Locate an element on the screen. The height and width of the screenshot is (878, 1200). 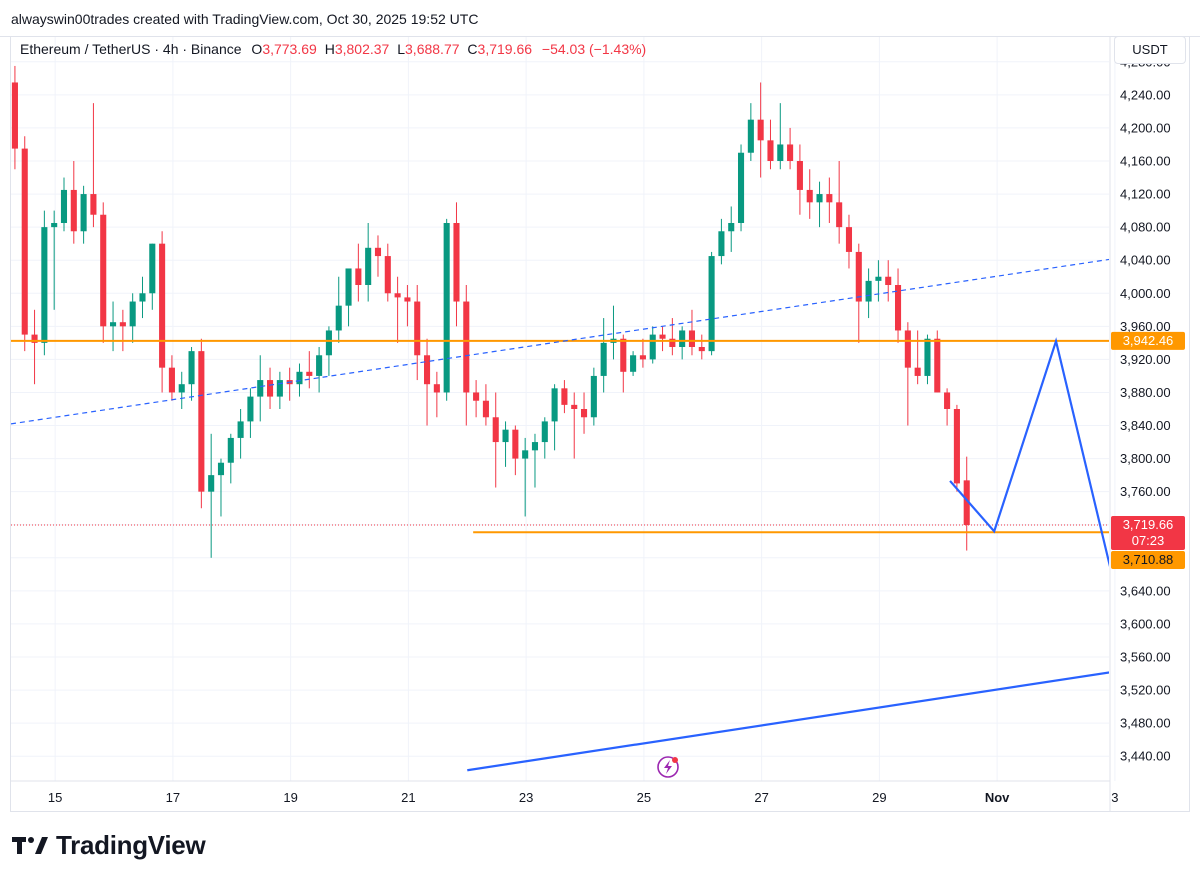
price-tick-label: 4,120.00 is located at coordinates (1145, 194).